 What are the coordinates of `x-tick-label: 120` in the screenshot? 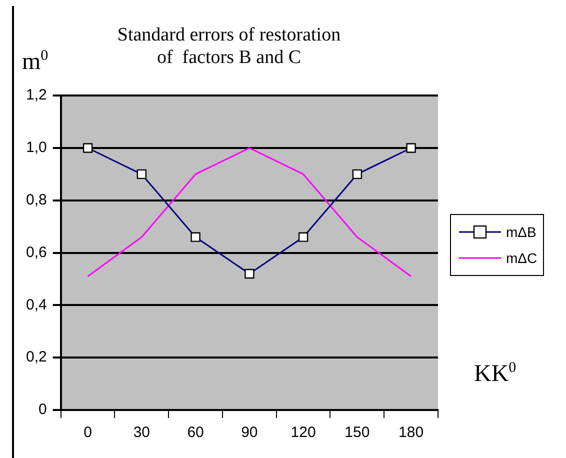 It's located at (303, 433).